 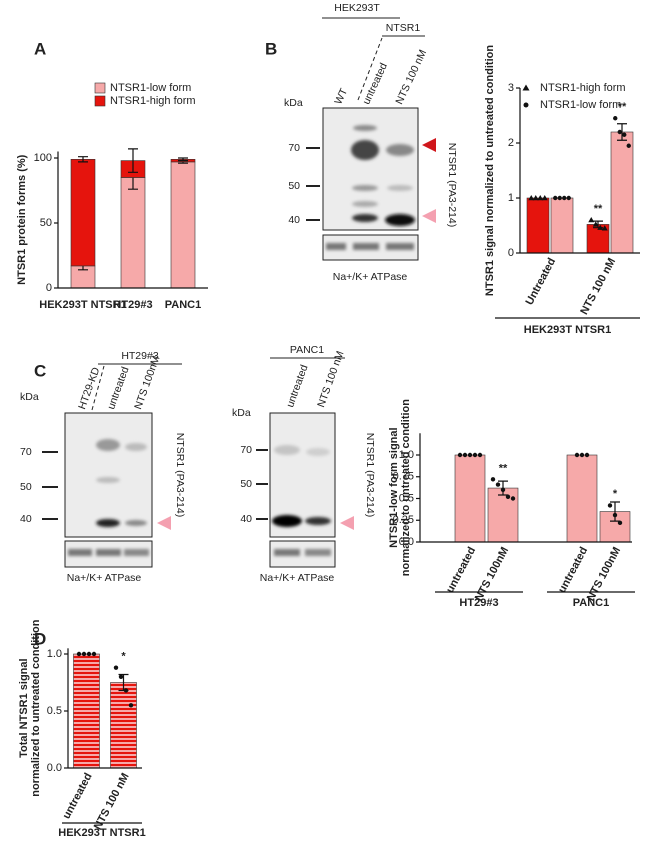 What do you see at coordinates (511, 88) in the screenshot?
I see `y-tick-label: 3` at bounding box center [511, 88].